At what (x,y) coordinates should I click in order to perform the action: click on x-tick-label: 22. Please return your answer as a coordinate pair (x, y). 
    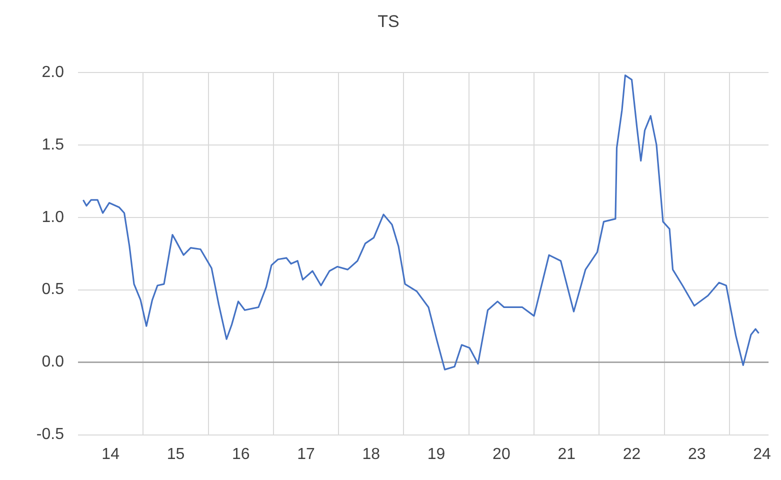
    Looking at the image, I should click on (631, 454).